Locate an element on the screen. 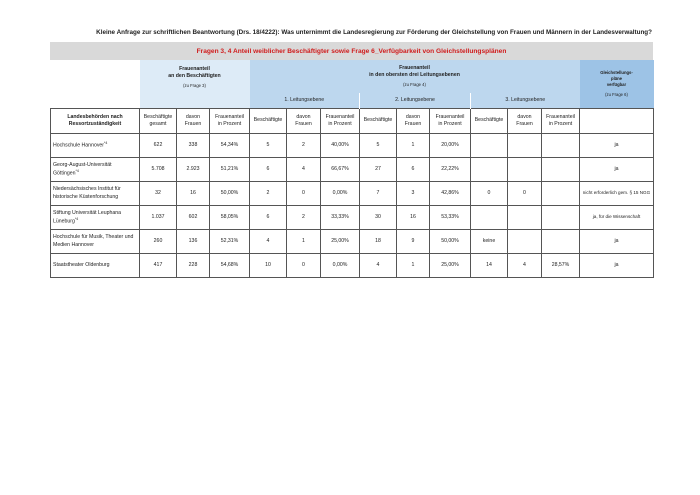 The width and height of the screenshot is (700, 495). table-cell: 2.923 is located at coordinates (193, 169).